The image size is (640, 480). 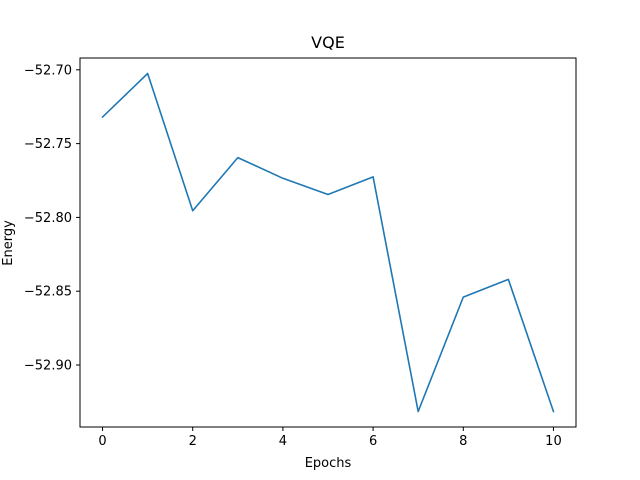 I want to click on y-tick-label: −52.90, so click(x=48, y=366).